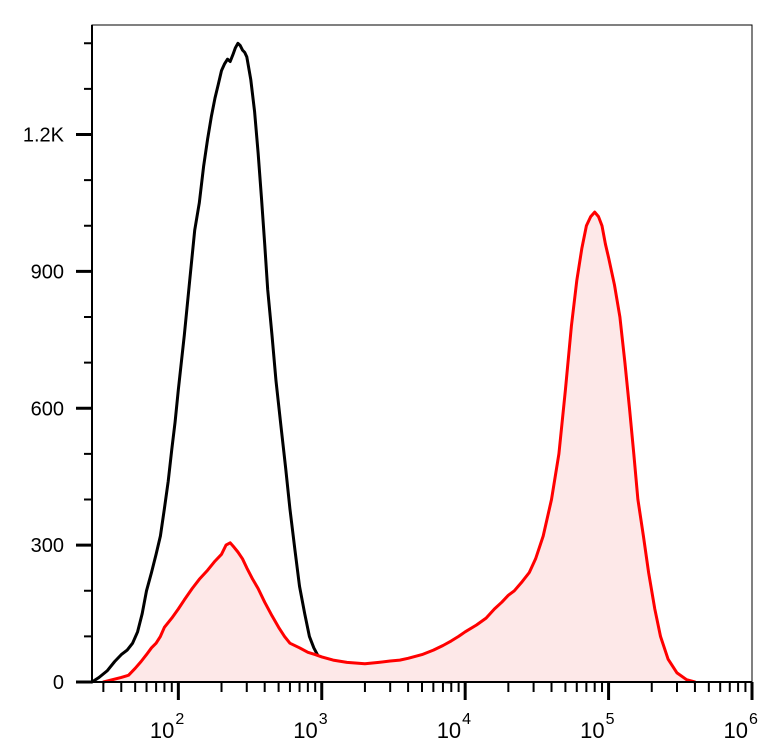  Describe the element at coordinates (323, 719) in the screenshot. I see `x-tick-label-exponent: 3` at that location.